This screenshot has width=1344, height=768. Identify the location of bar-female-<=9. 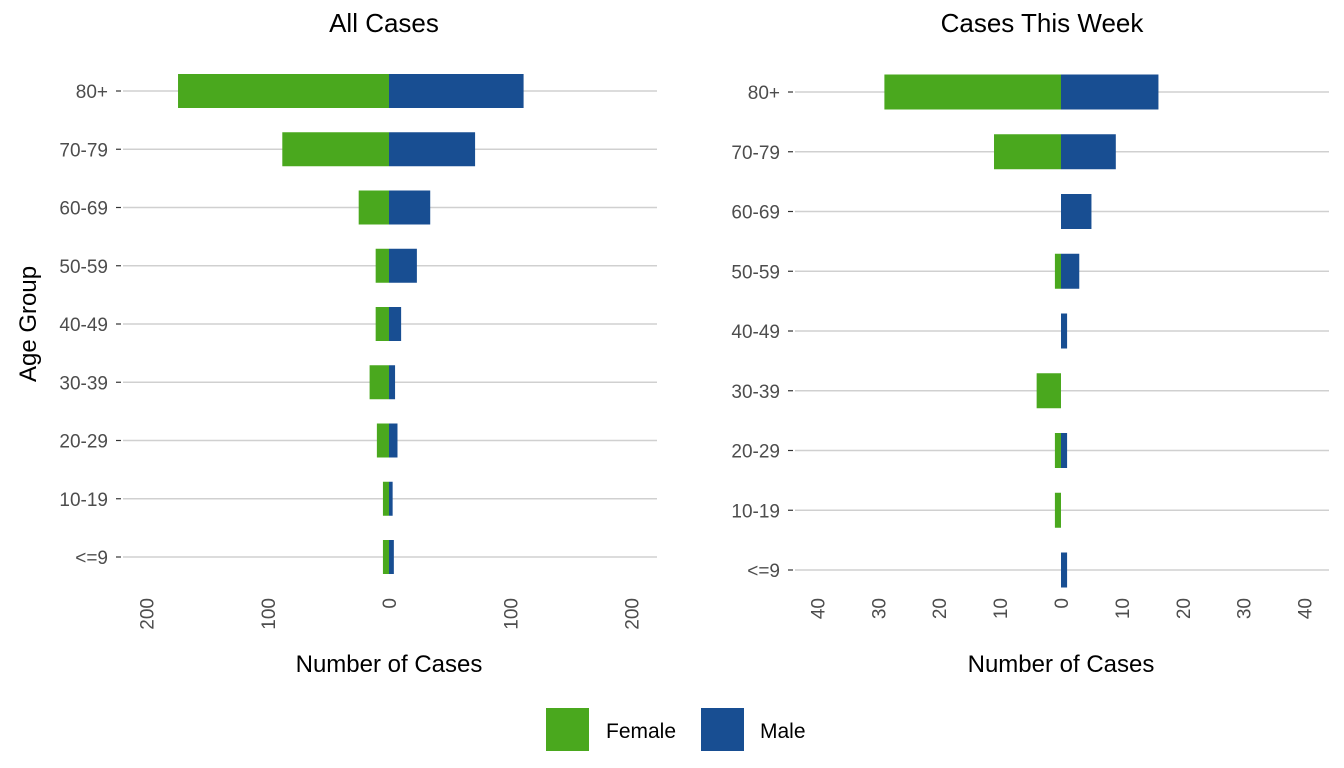
(385, 557).